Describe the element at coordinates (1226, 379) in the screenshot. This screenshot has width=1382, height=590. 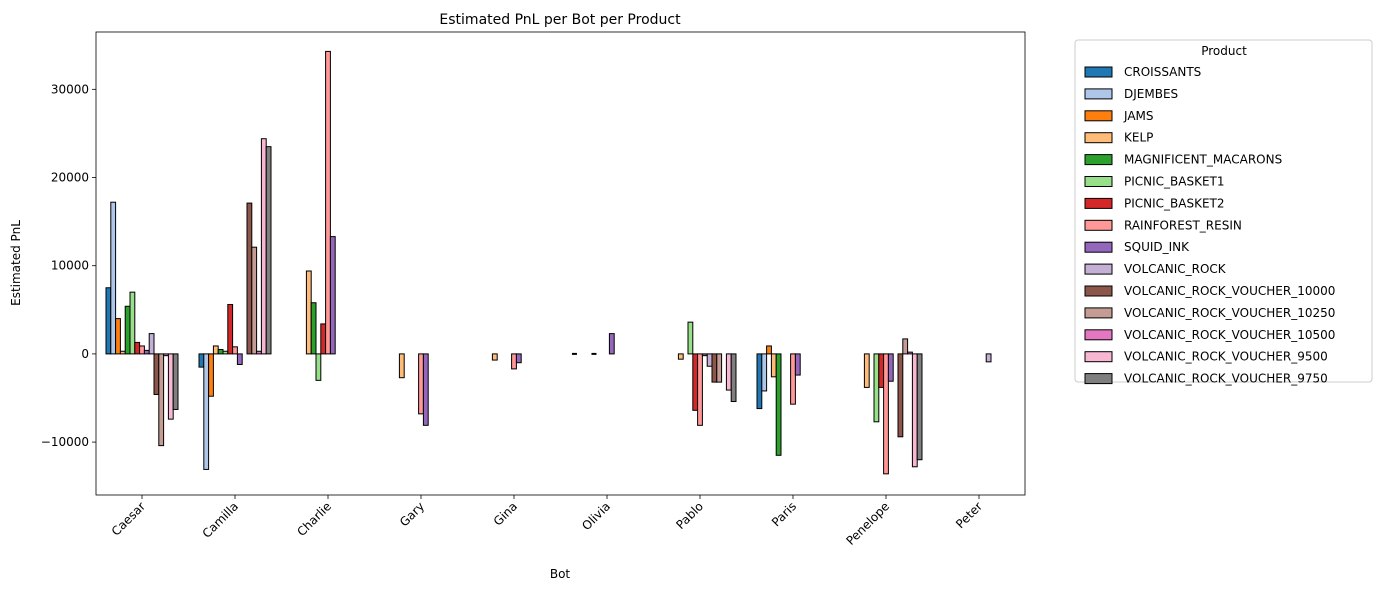
I see `legend-label: VOLCANIC_ROCK_VOUCHER_9750` at that location.